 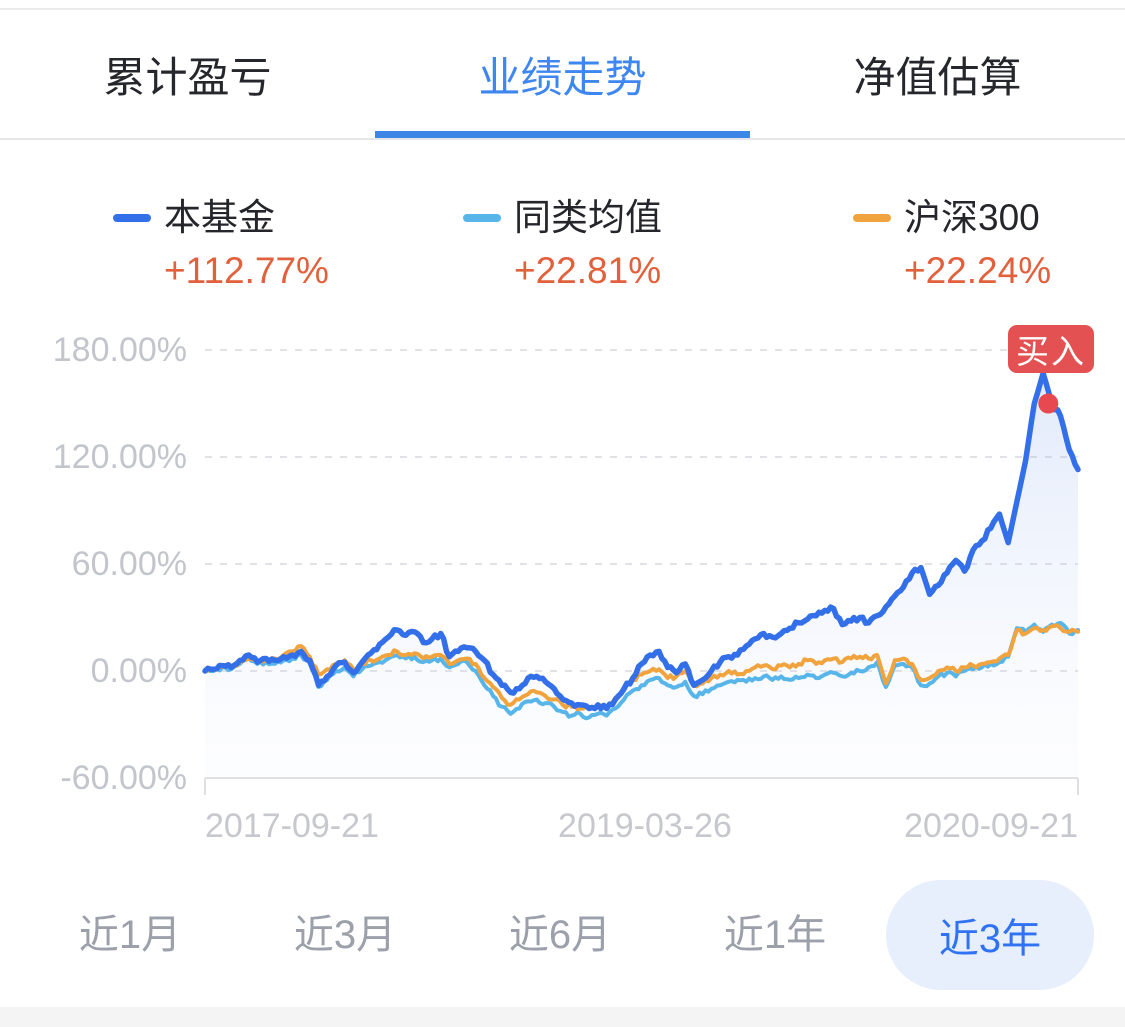 I want to click on tab-bar: 累计盈亏 业绩走势 净值估算, so click(x=562, y=74).